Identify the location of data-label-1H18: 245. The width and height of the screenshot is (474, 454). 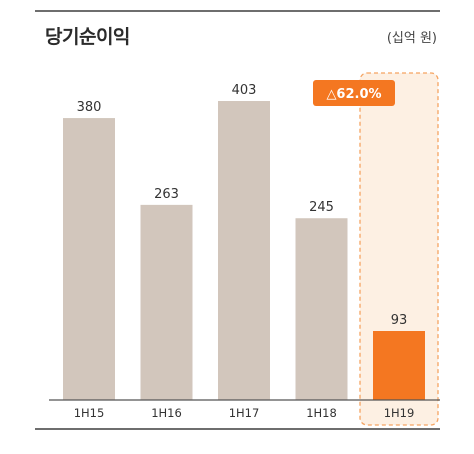
(321, 207).